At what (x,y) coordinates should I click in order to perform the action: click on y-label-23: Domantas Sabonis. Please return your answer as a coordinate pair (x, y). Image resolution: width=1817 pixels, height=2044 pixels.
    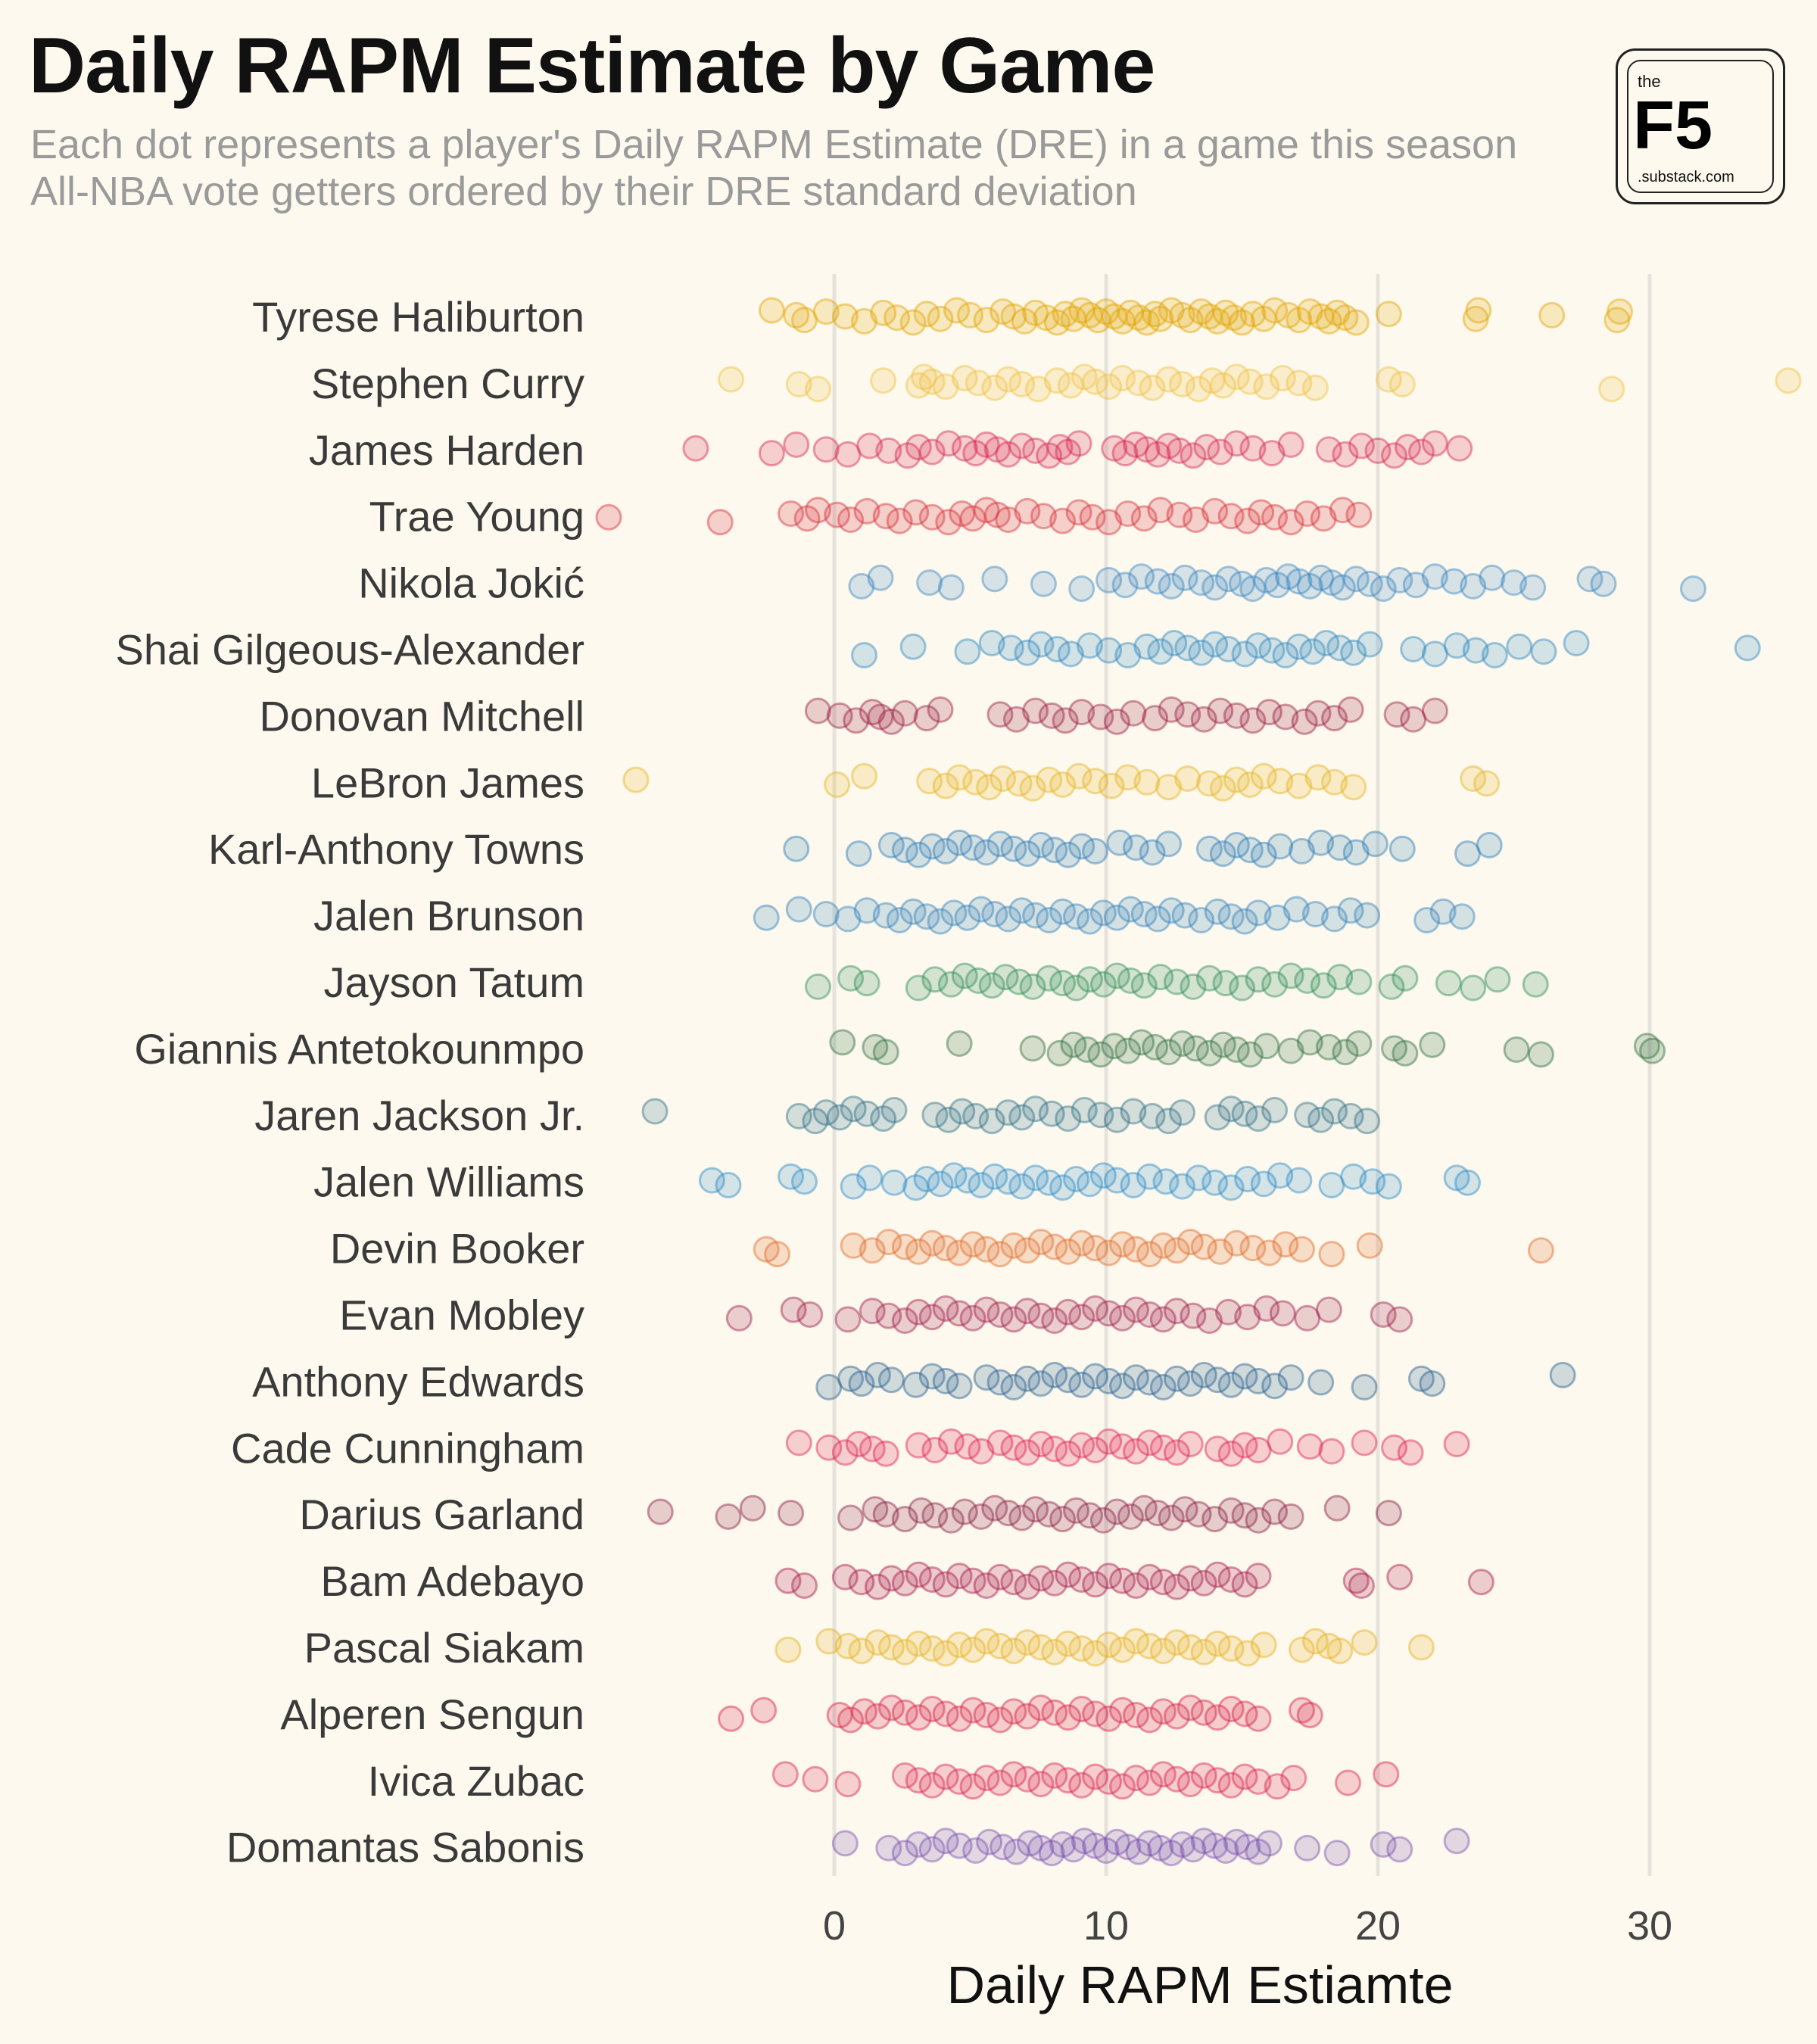
    Looking at the image, I should click on (405, 1847).